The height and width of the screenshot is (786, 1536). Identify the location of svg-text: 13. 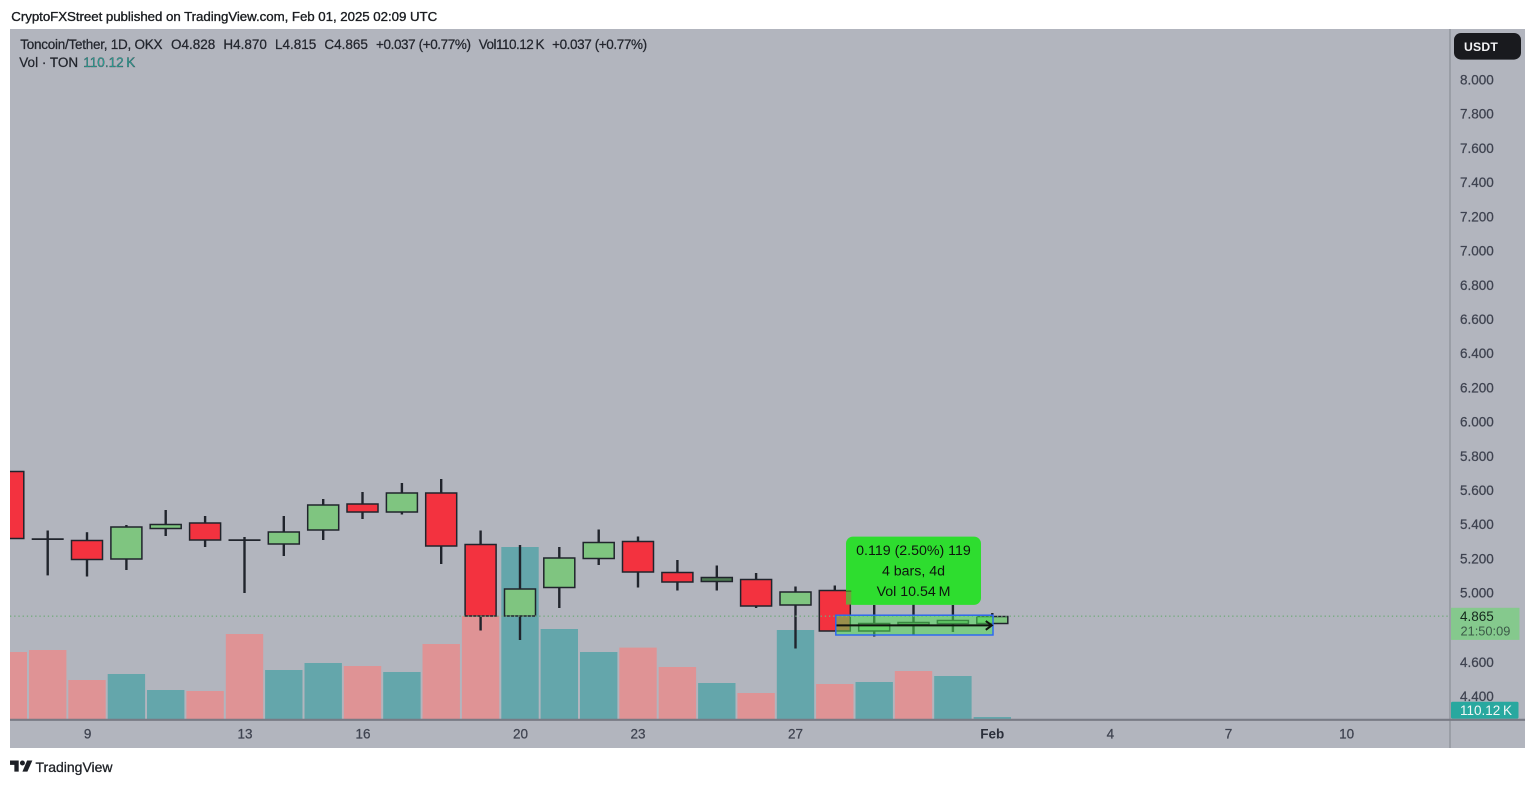
(244, 733).